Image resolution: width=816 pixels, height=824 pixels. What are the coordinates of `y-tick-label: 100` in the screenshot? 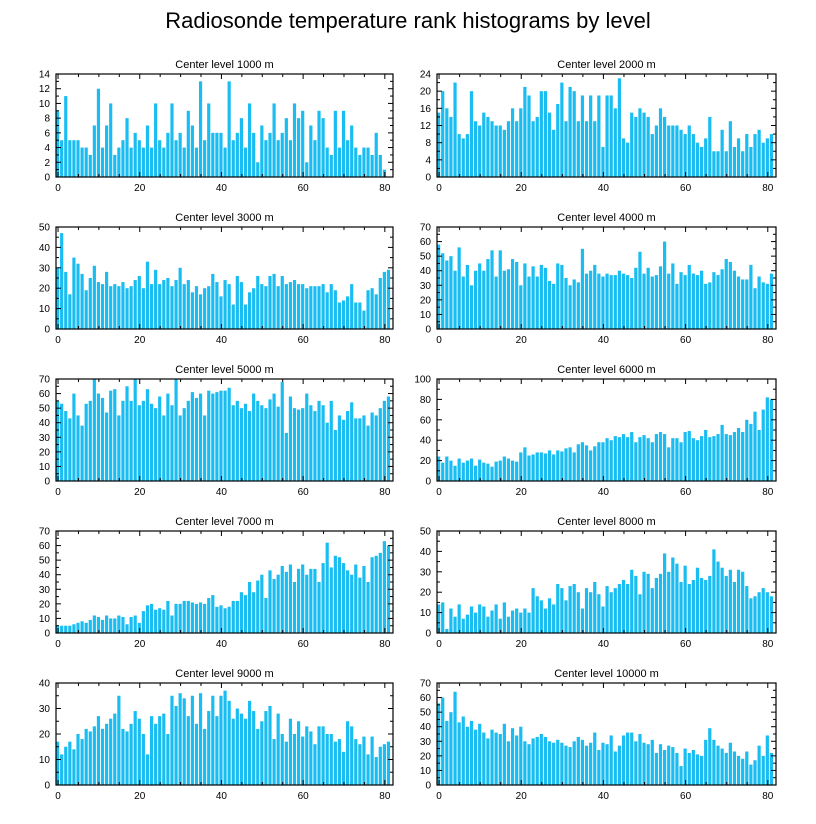 It's located at (422, 380).